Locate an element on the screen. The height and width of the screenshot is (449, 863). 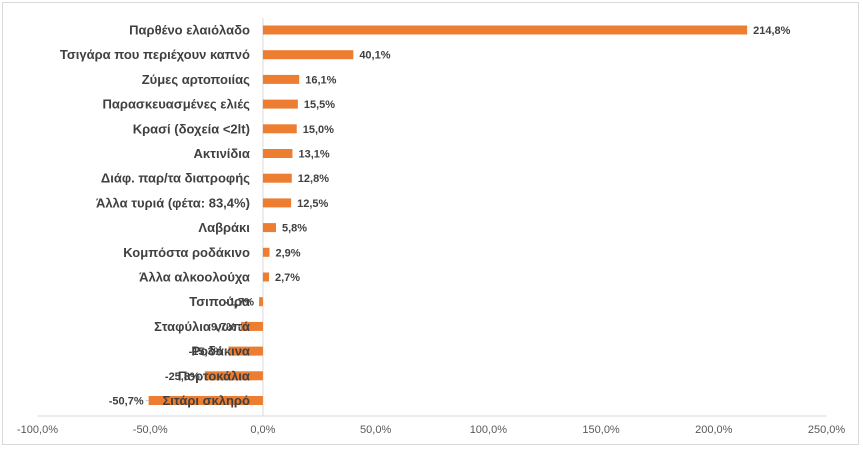
value-label: 2,7% is located at coordinates (287, 278).